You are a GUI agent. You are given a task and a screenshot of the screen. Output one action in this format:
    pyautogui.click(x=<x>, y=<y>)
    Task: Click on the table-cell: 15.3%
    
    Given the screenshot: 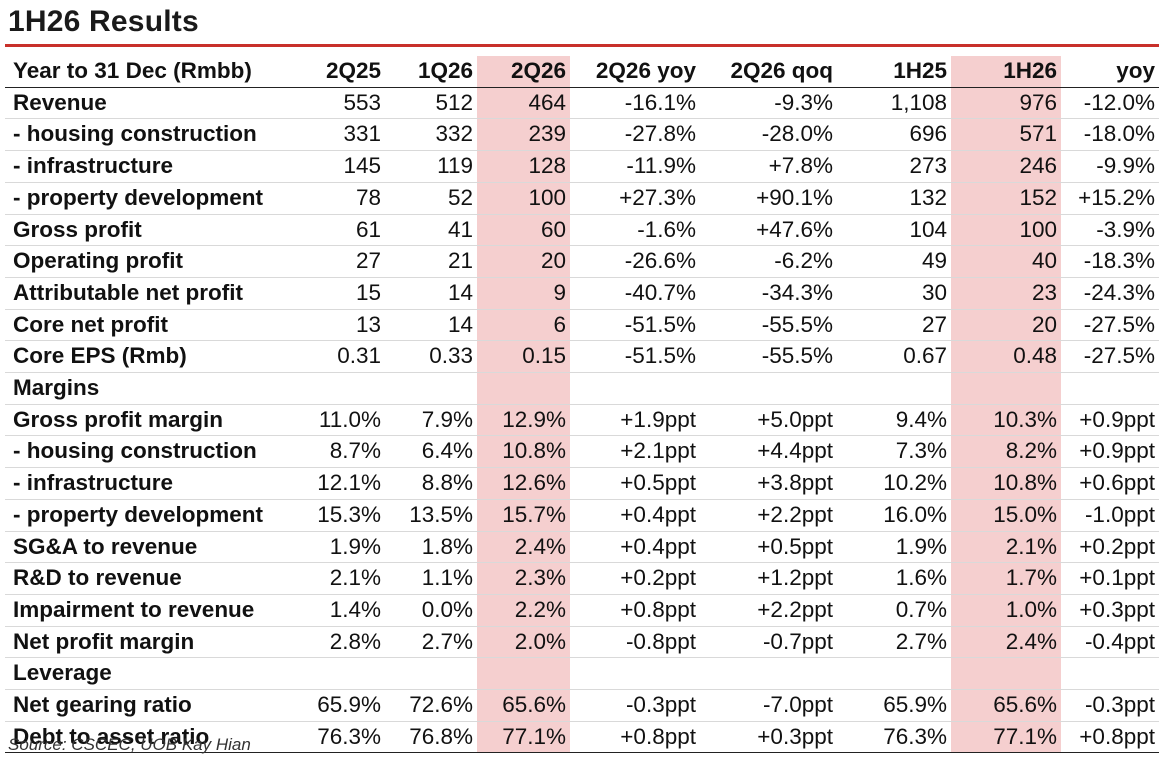 What is the action you would take?
    pyautogui.click(x=343, y=515)
    